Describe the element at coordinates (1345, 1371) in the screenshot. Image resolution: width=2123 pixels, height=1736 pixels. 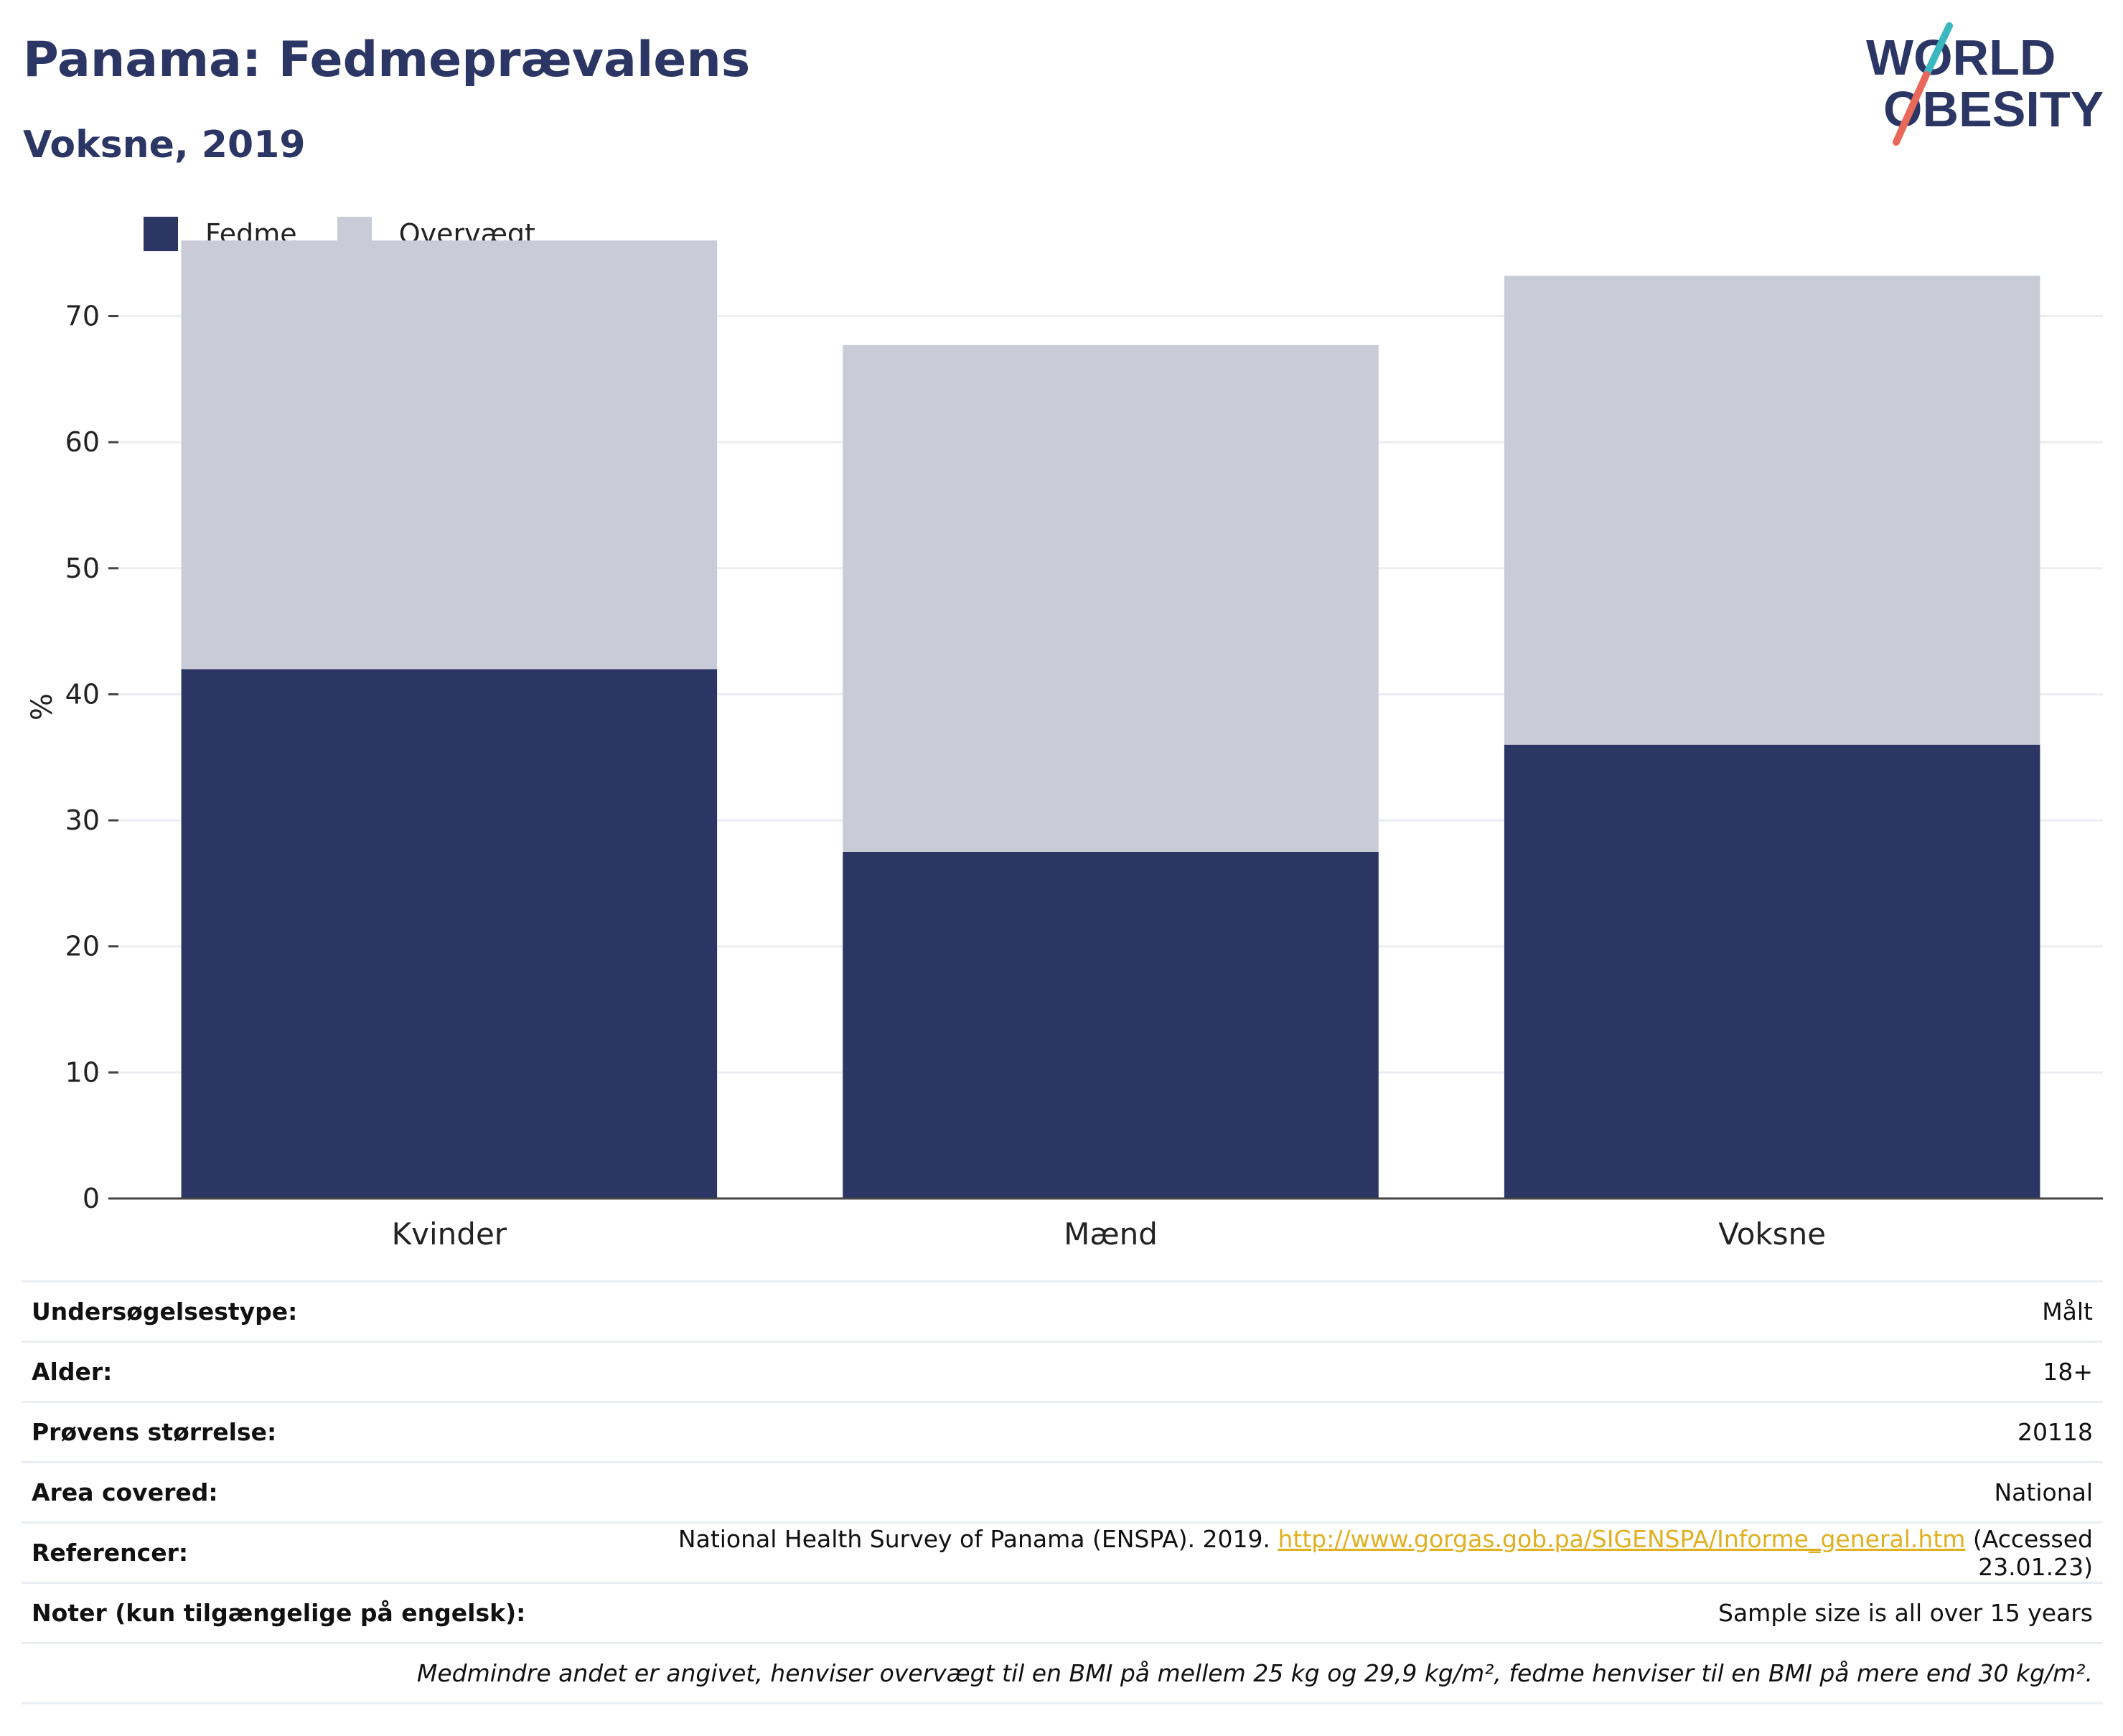
I see `info-value: 18+` at that location.